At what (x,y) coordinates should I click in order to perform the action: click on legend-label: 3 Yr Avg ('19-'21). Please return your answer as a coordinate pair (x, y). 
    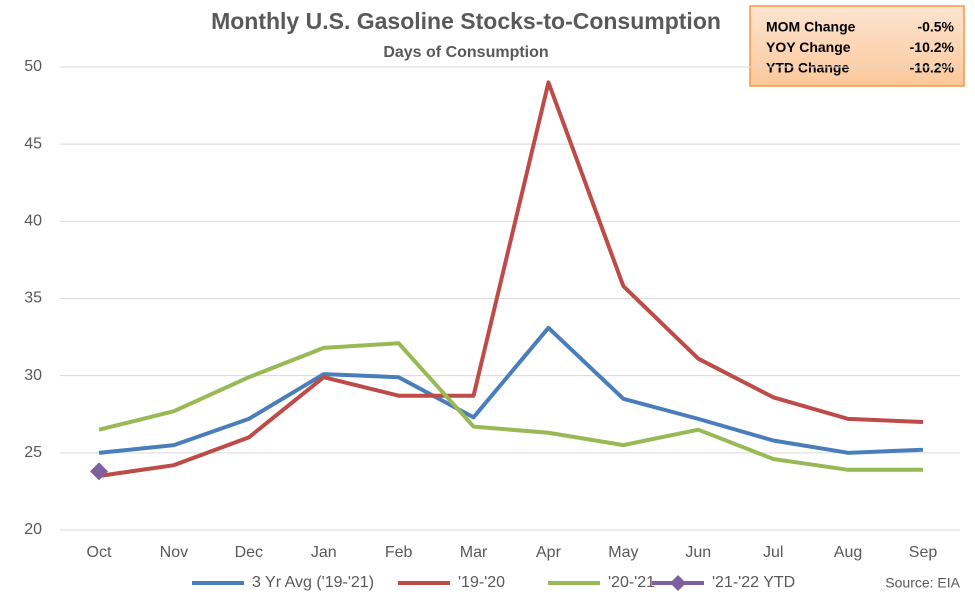
    Looking at the image, I should click on (313, 582).